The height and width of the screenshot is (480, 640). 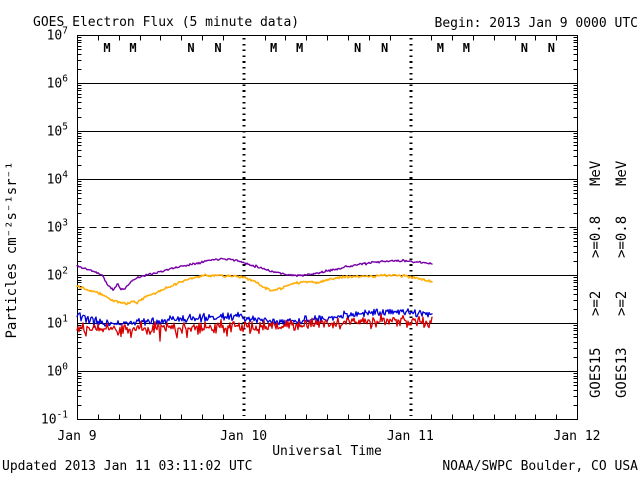 I want to click on series-goes13-e2, so click(x=254, y=327).